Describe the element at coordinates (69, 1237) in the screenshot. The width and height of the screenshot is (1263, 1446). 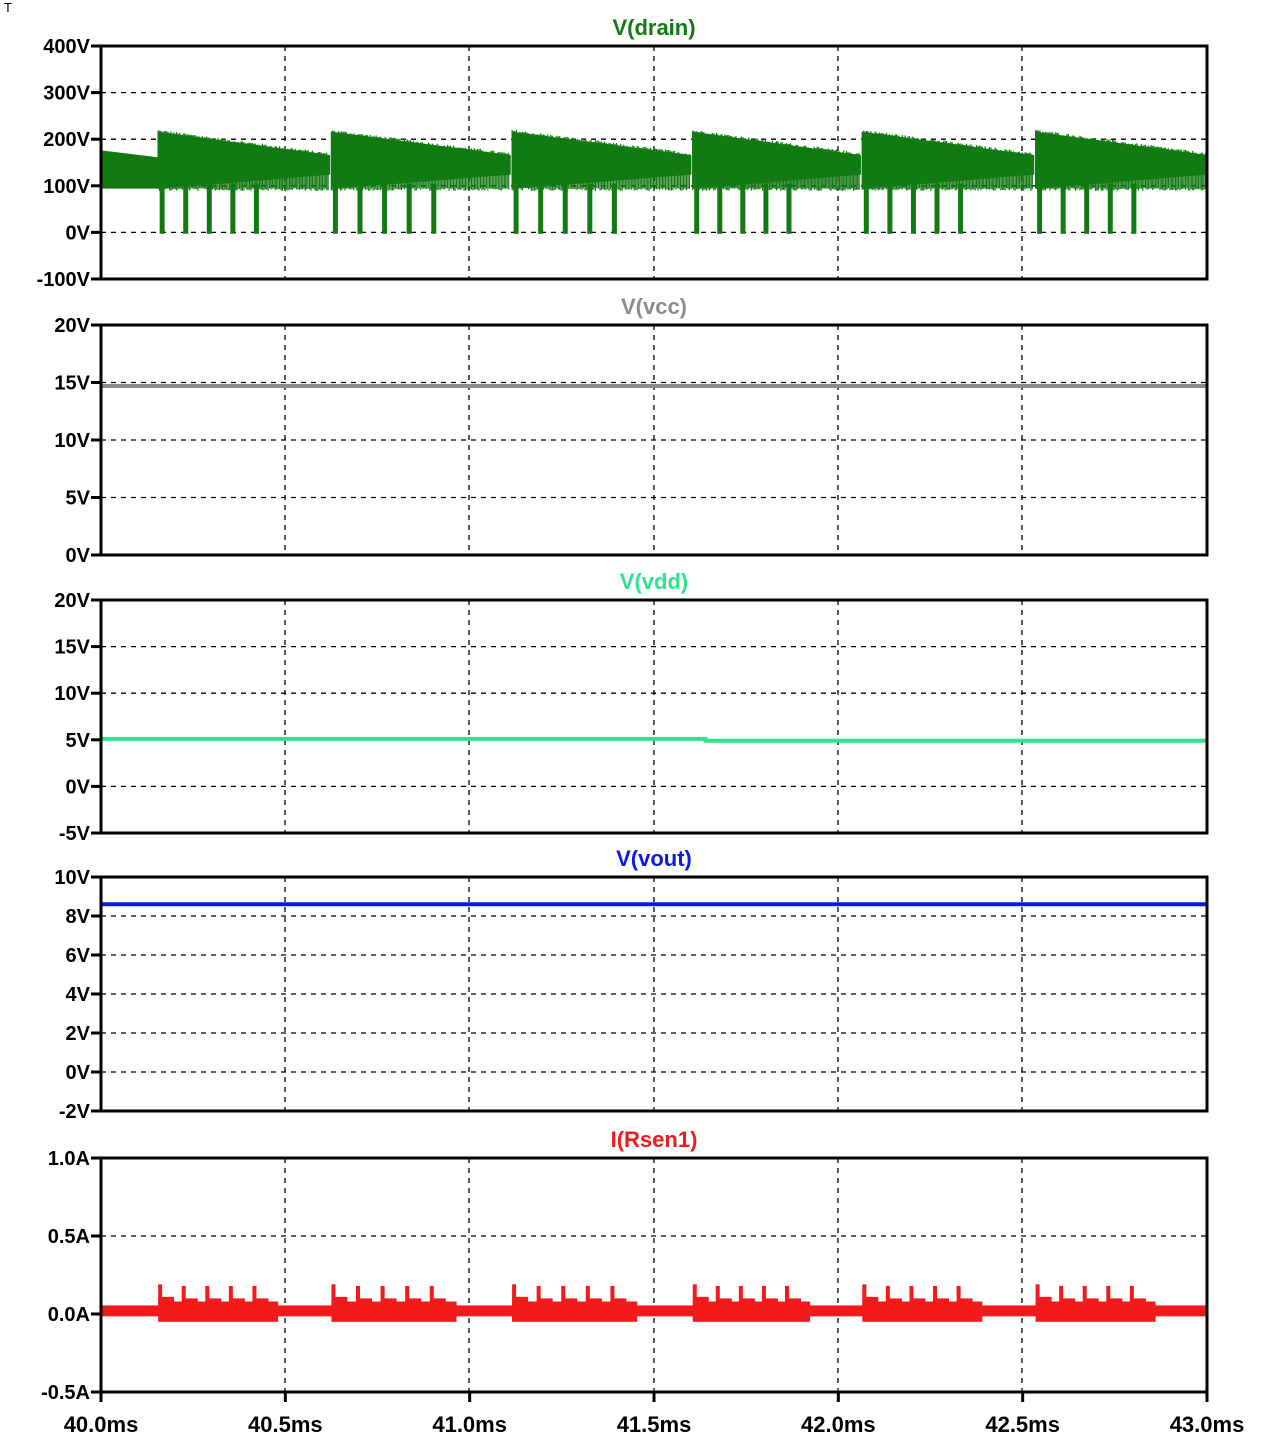
I see `y-tick-label: 0.5A` at that location.